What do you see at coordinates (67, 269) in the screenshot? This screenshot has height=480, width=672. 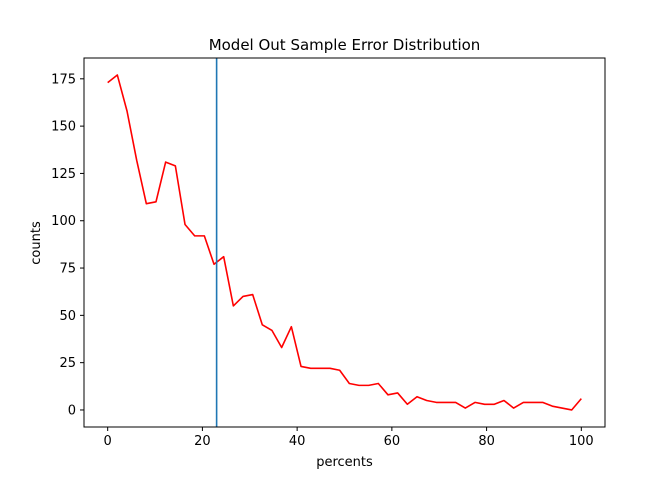 I see `y-tick-label: 75` at bounding box center [67, 269].